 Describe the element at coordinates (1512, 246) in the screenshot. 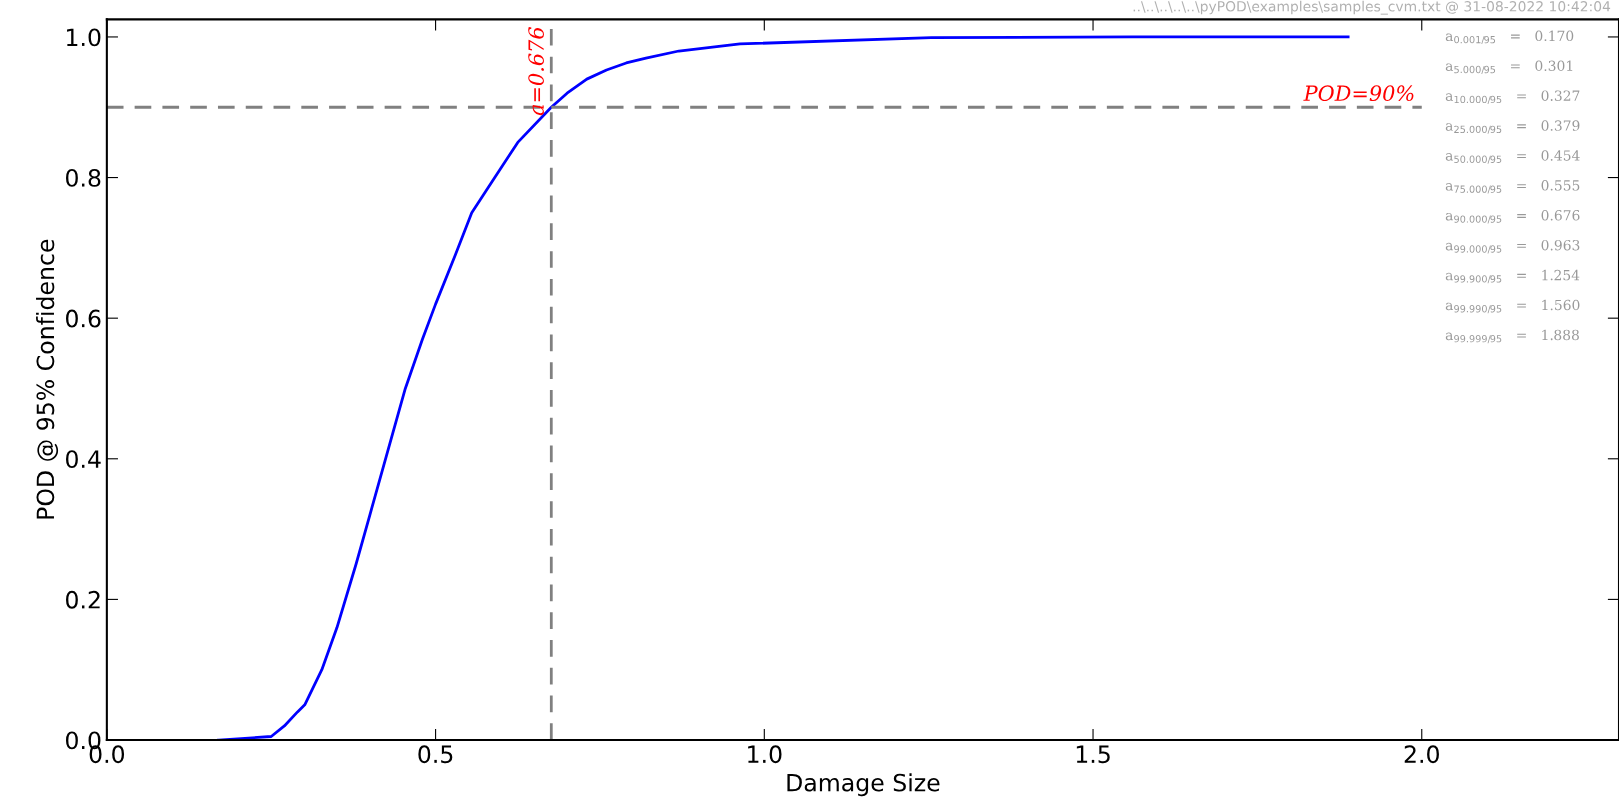

I see `text: a$_{99.000/95}$ = 0.963` at that location.